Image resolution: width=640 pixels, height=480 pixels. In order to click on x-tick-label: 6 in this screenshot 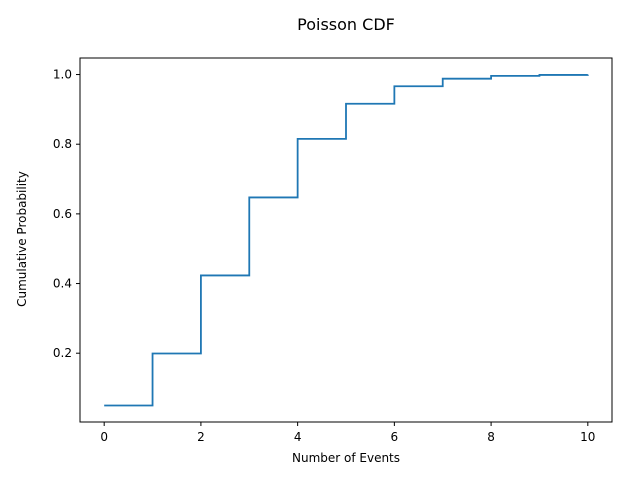, I will do `click(395, 437)`.